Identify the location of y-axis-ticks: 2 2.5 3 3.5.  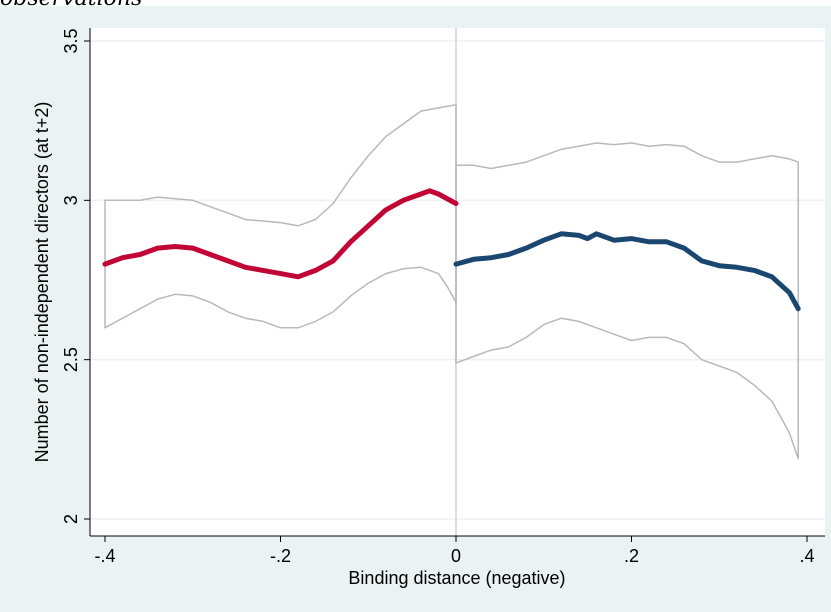
(75, 276).